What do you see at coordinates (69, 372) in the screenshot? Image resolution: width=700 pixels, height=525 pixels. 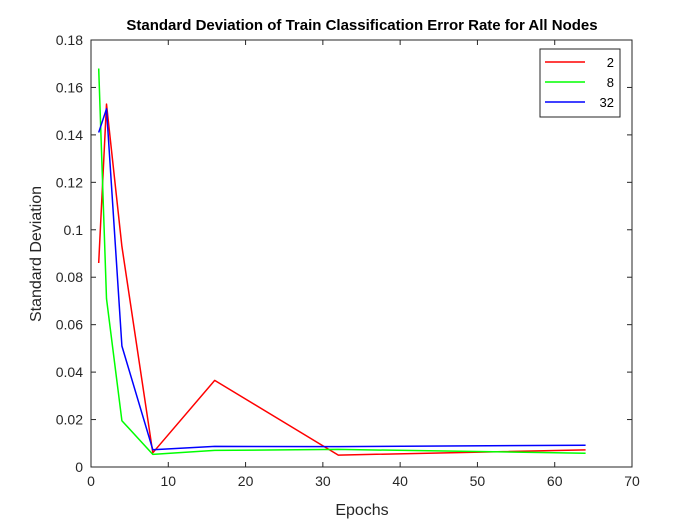 I see `y-tick-label: 0.04` at bounding box center [69, 372].